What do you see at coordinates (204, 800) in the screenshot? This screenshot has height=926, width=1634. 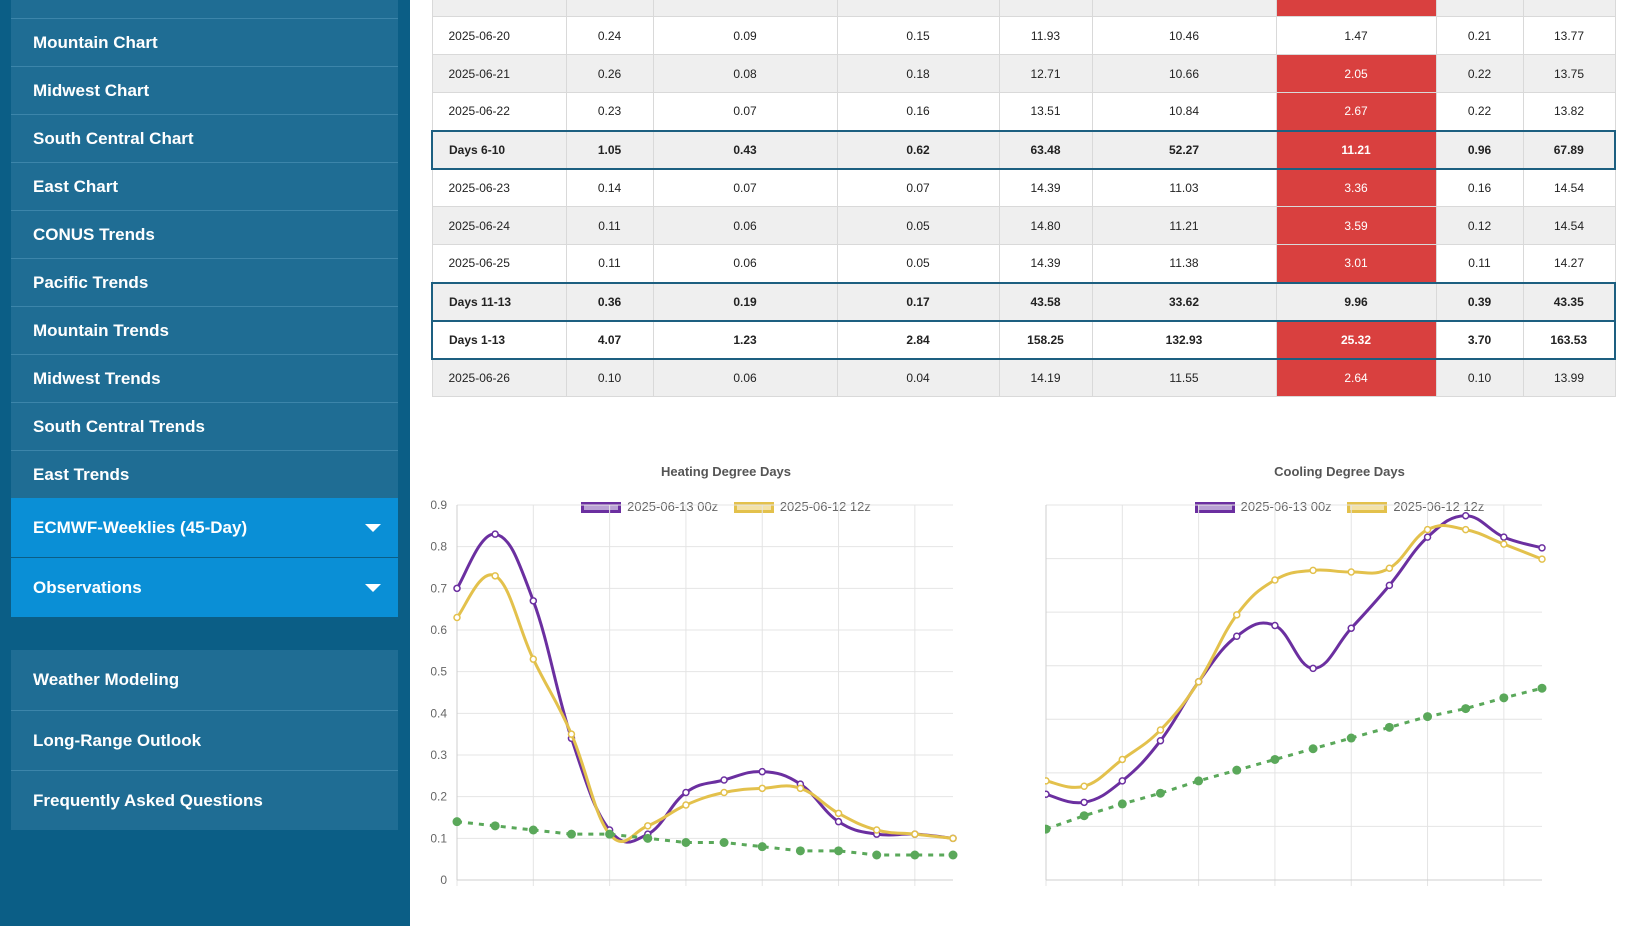 I see `sidebar-item-faq: Frequently Asked Questions` at bounding box center [204, 800].